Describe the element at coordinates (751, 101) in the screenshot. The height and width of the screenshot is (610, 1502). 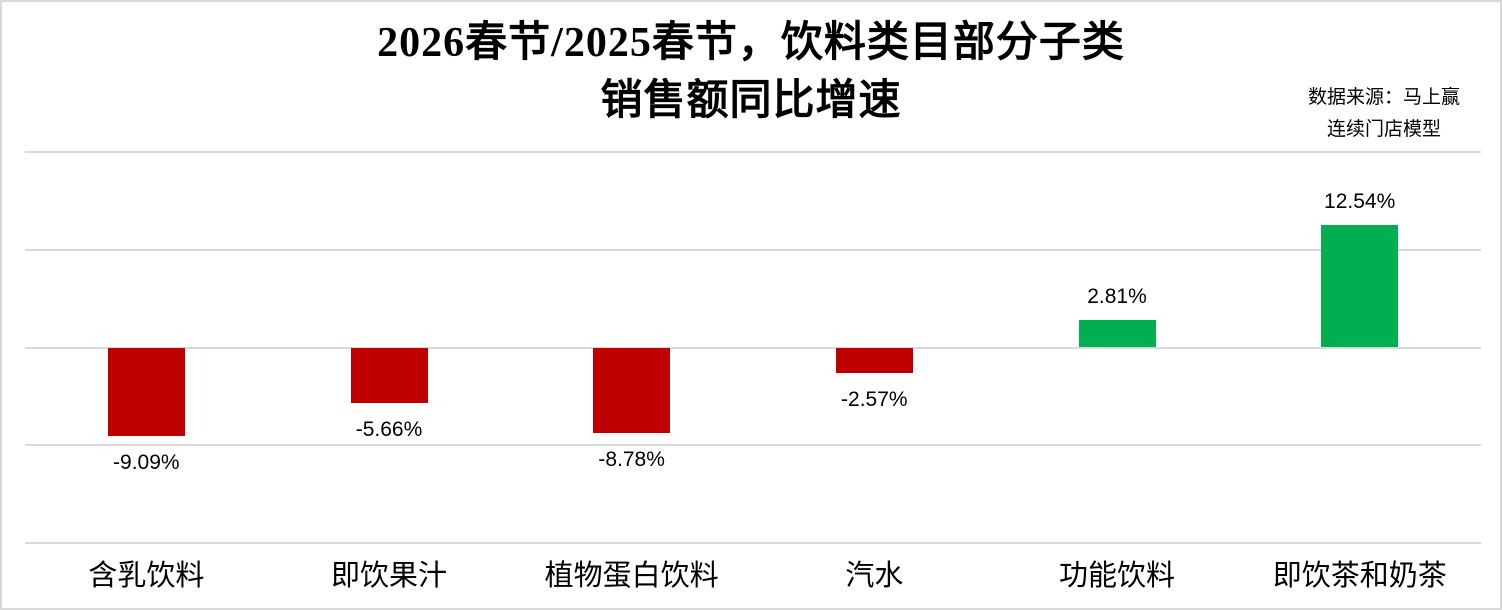
I see `chart-title-line2: 销售额同比增速` at that location.